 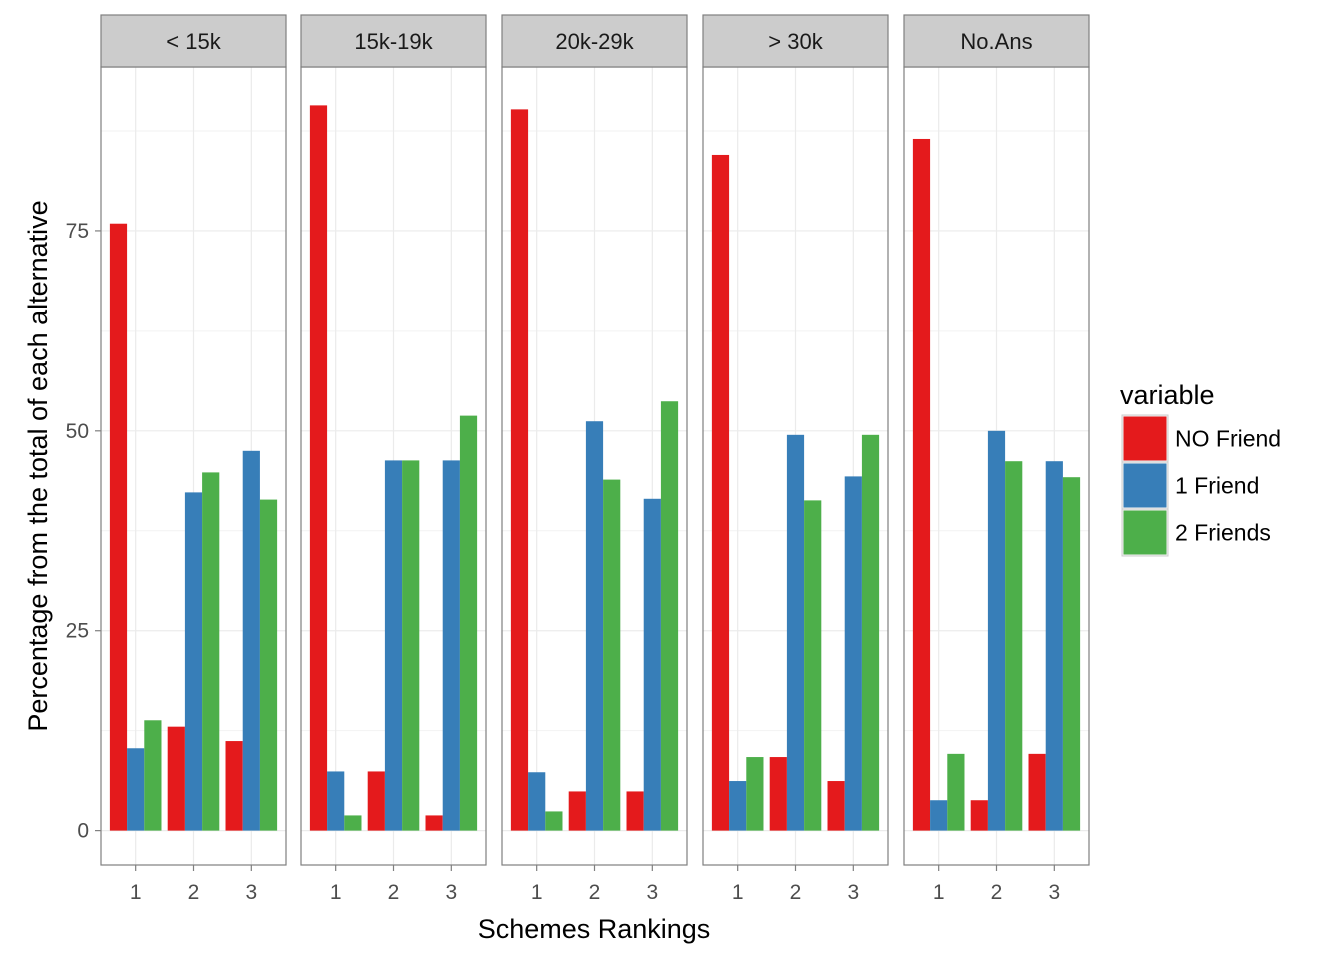 What do you see at coordinates (77, 631) in the screenshot?
I see `y-tick-label: 25` at bounding box center [77, 631].